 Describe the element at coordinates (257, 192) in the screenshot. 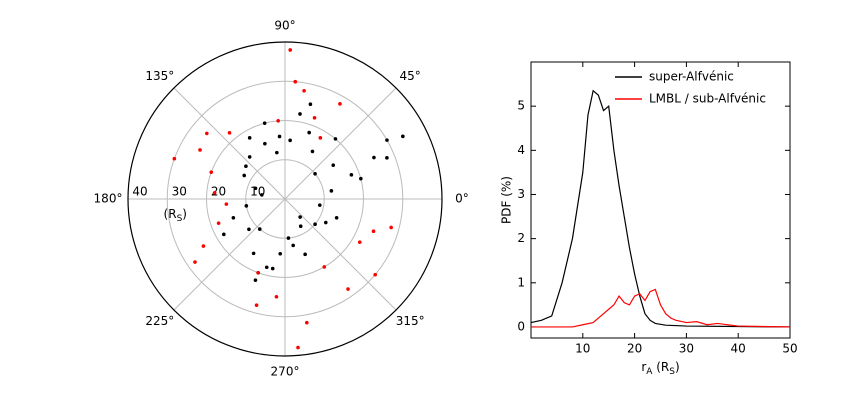

I see `r-tick-label: 10` at that location.